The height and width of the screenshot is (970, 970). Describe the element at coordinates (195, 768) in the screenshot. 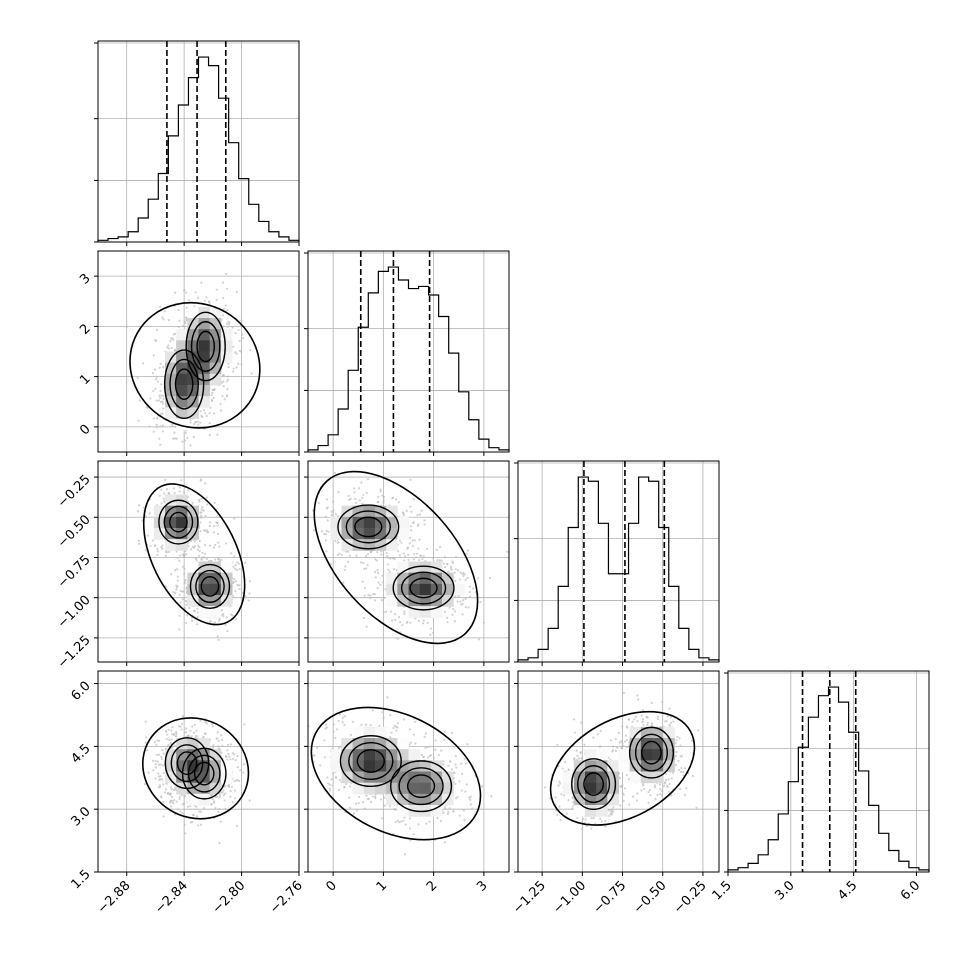

I see `contour-outer` at that location.